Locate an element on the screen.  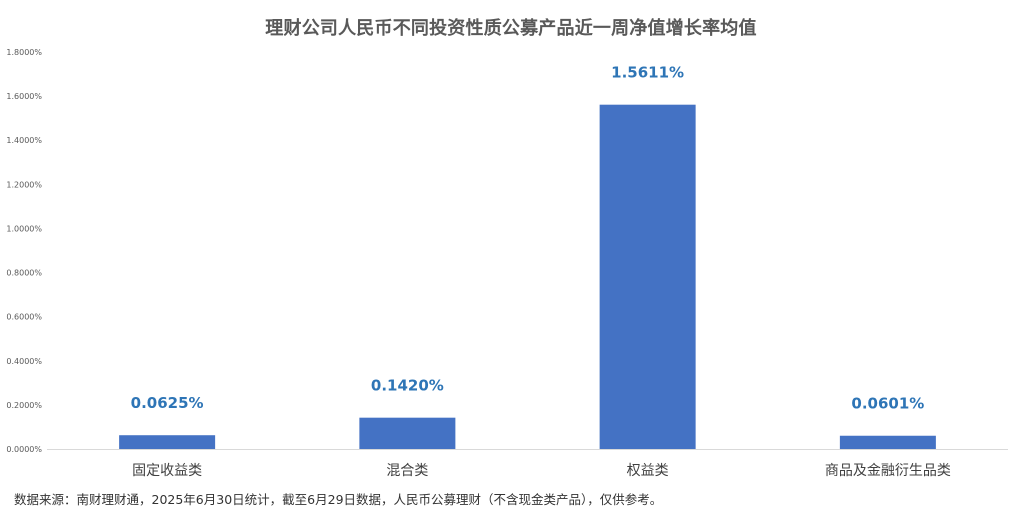
y-tick-label: 1.4000% is located at coordinates (24, 140).